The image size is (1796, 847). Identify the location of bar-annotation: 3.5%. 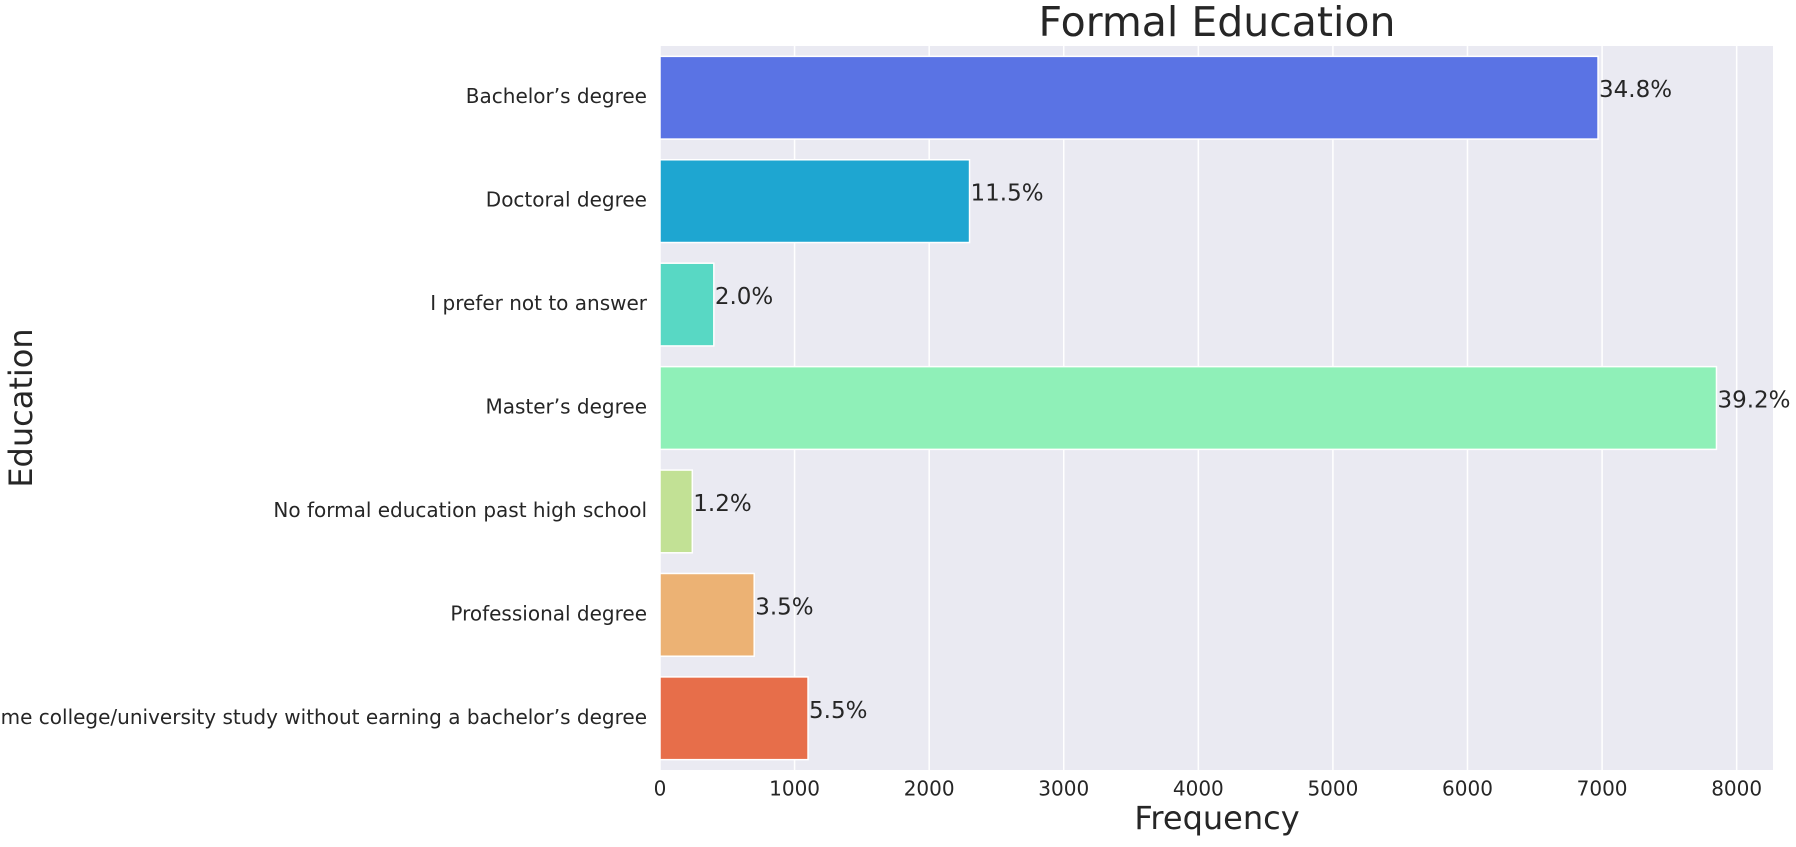
(784, 607).